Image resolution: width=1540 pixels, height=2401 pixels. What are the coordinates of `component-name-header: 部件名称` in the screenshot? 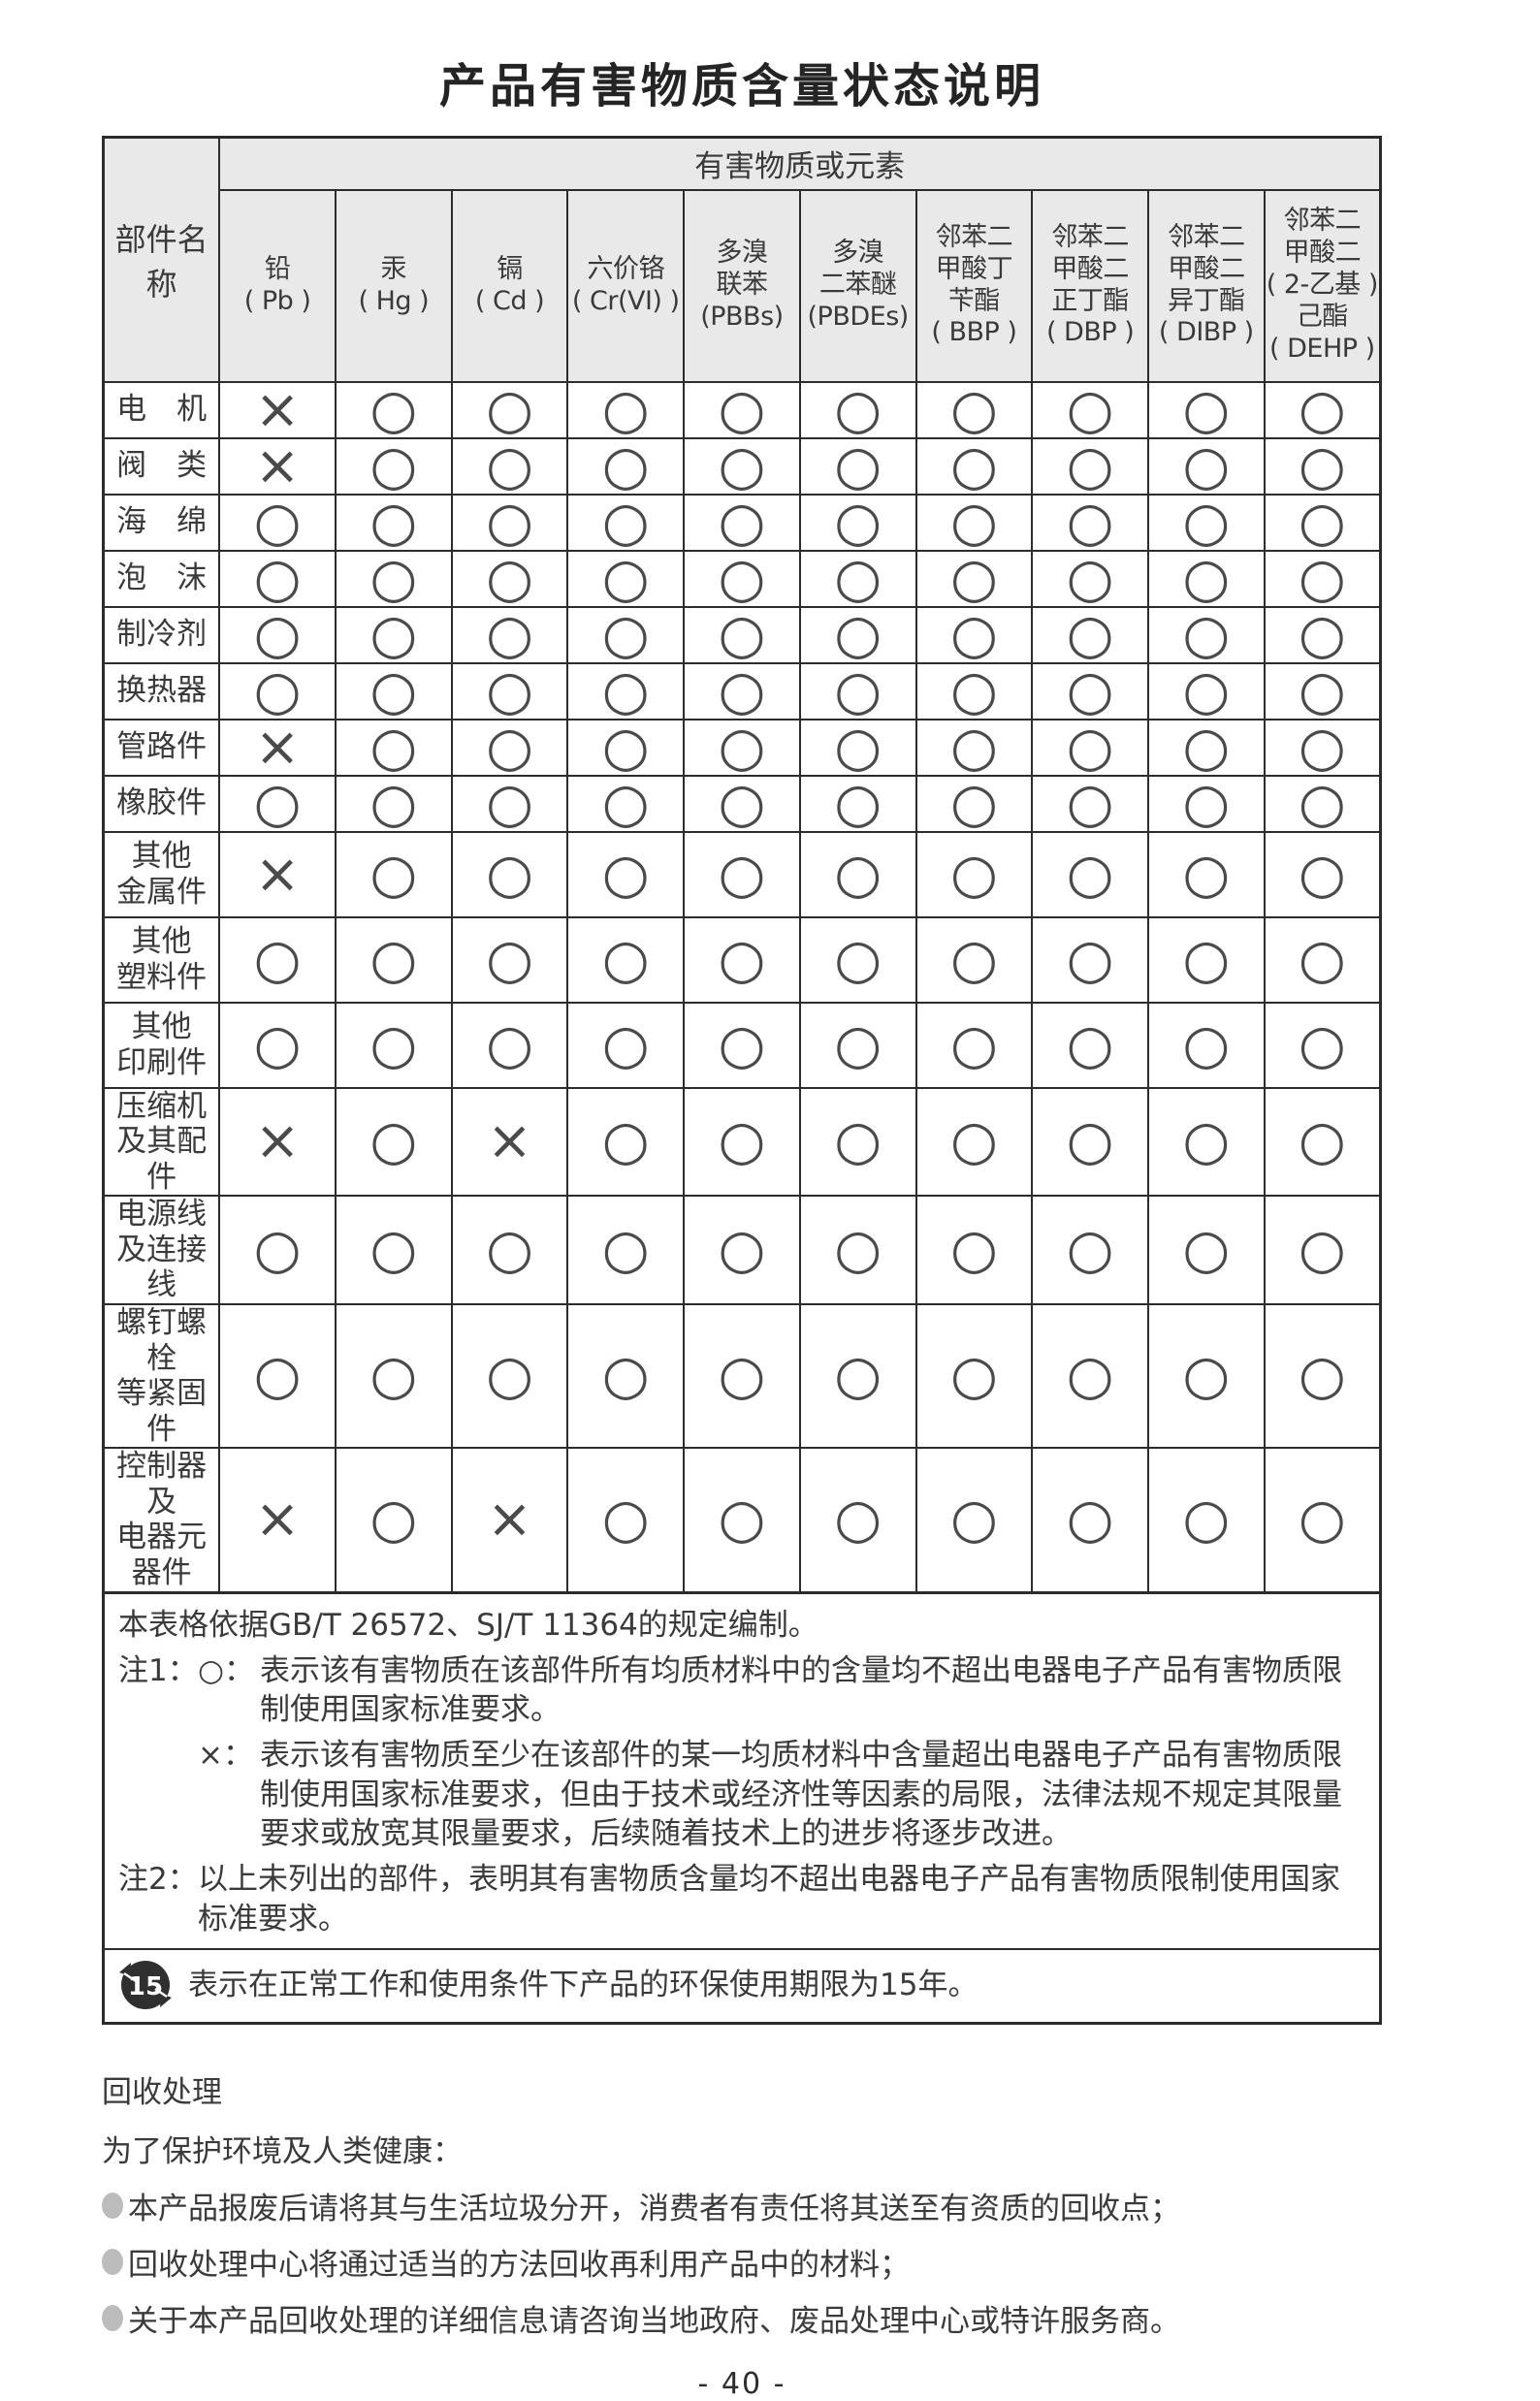 It's located at (162, 259).